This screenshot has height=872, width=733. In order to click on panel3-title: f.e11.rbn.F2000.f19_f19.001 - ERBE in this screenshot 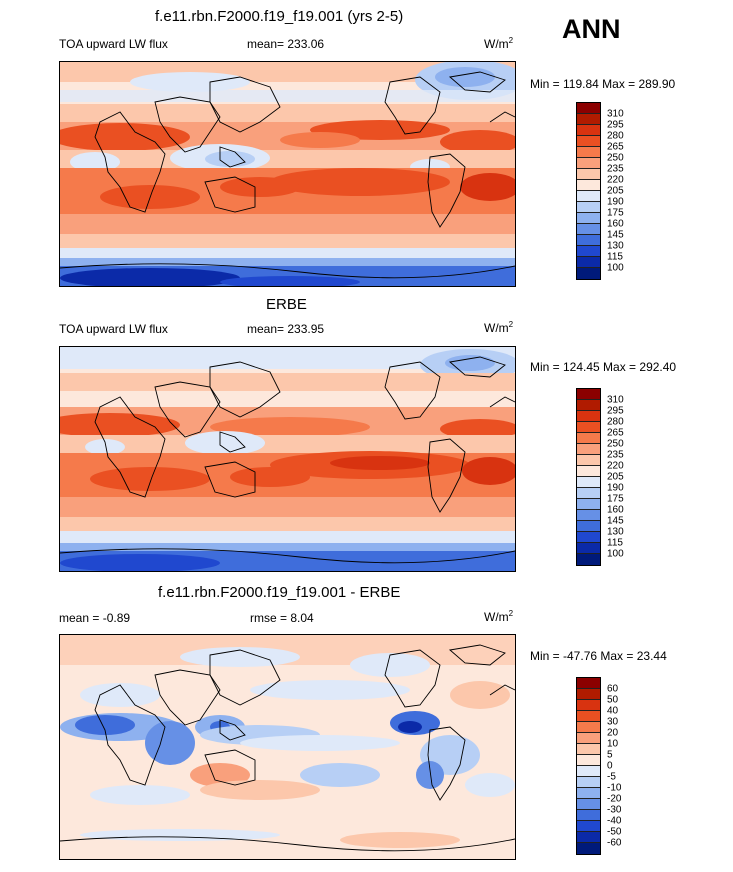, I will do `click(279, 592)`.